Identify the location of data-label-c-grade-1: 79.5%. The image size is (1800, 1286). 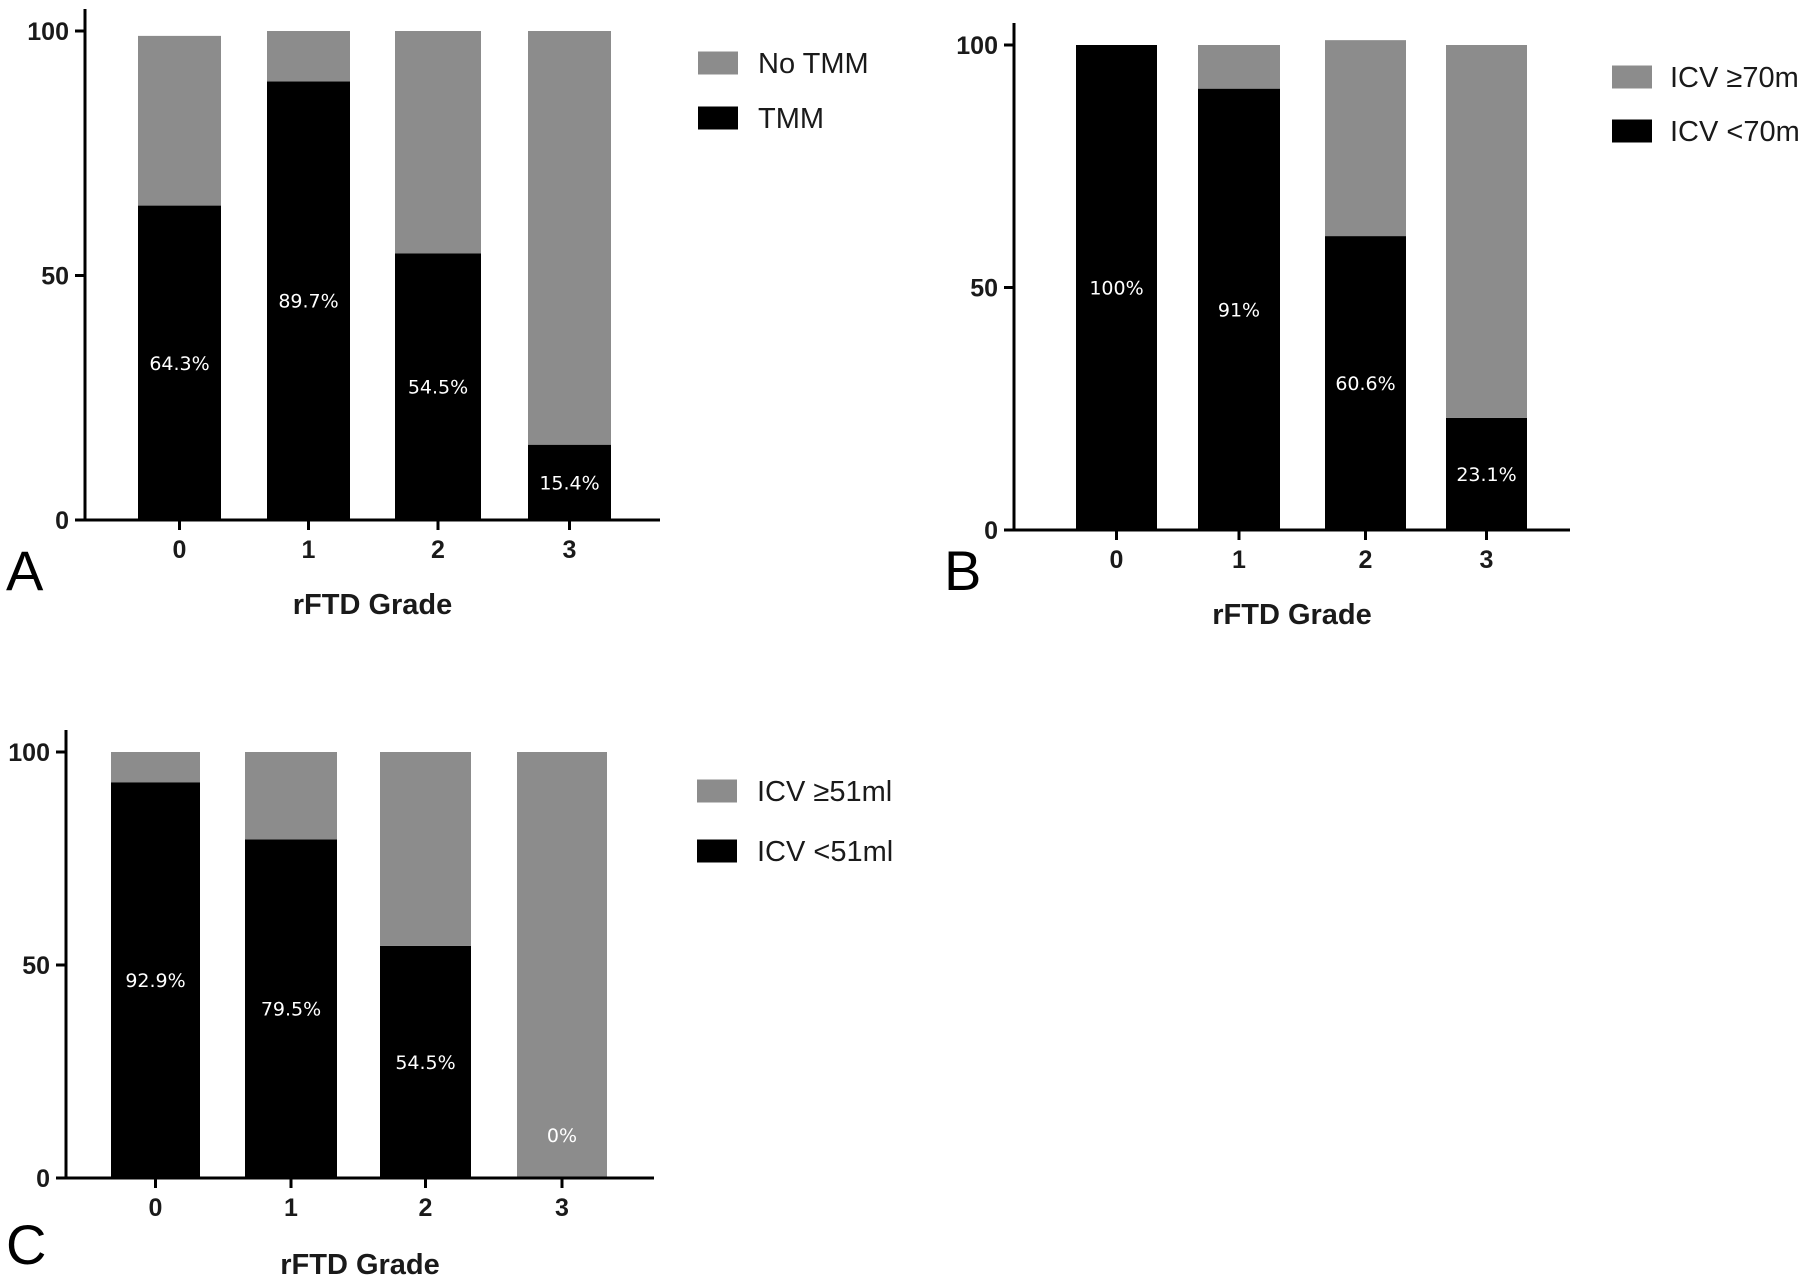
(291, 1010).